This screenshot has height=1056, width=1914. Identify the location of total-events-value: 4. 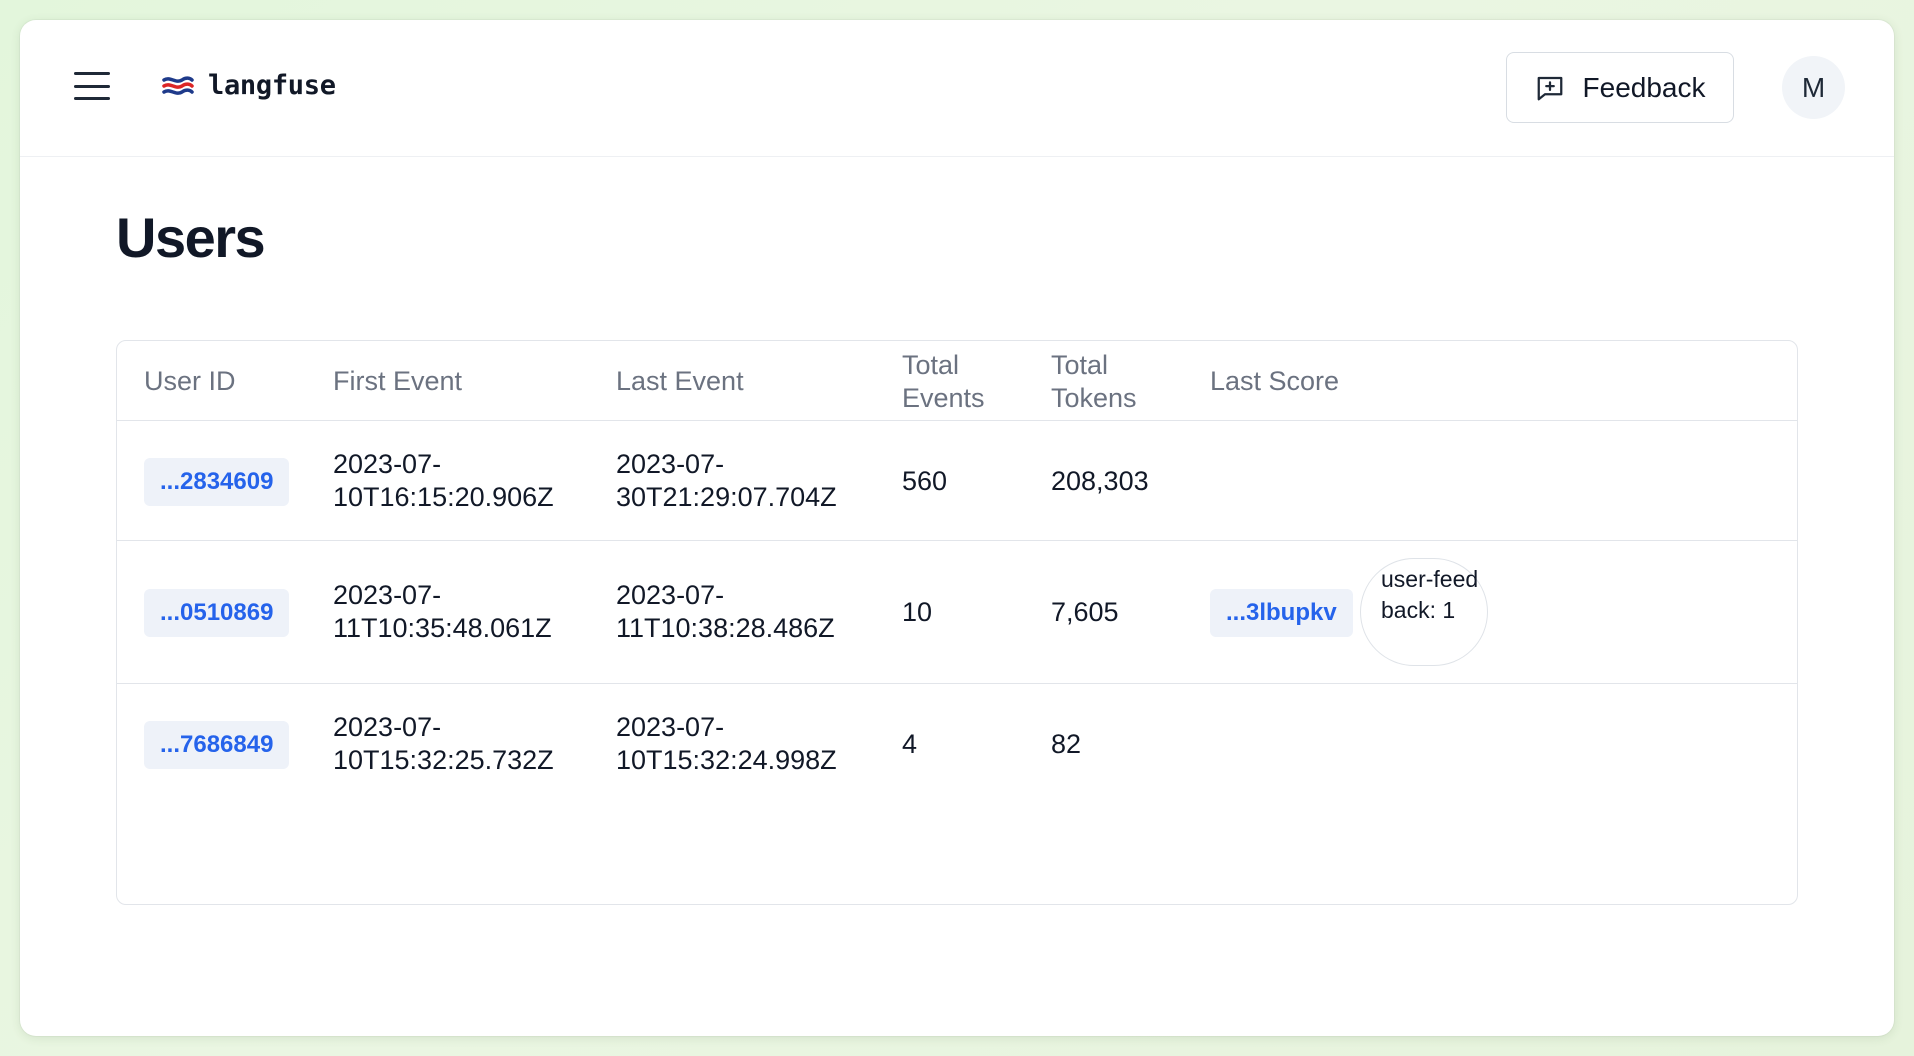
(910, 744).